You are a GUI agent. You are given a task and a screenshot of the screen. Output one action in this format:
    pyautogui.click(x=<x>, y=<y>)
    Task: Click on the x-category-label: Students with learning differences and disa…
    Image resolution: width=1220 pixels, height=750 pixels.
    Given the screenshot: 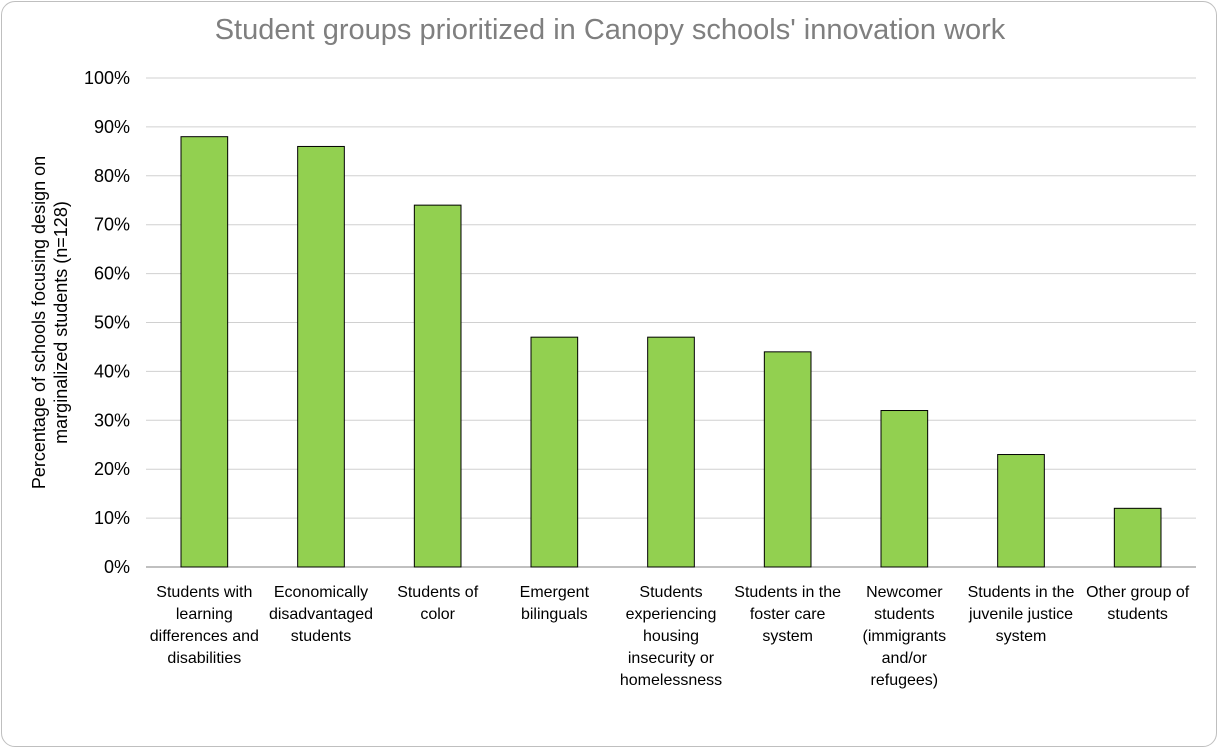 What is the action you would take?
    pyautogui.click(x=204, y=625)
    